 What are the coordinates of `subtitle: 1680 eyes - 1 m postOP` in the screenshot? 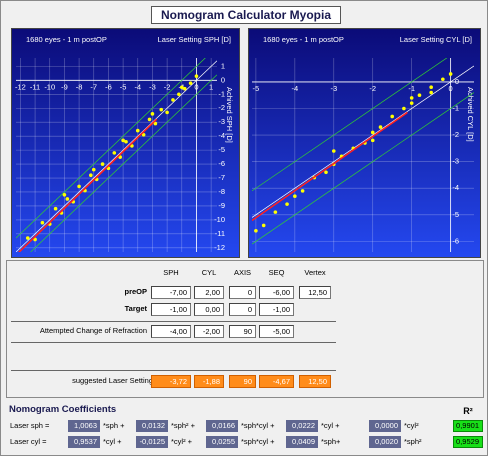 It's located at (303, 39).